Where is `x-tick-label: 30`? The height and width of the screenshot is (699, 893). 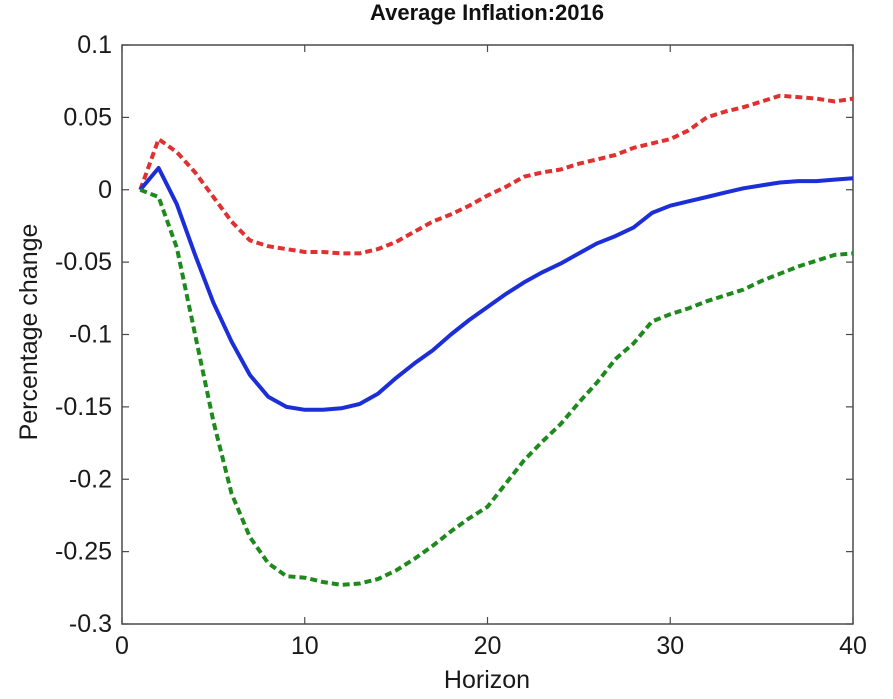 x-tick-label: 30 is located at coordinates (670, 646).